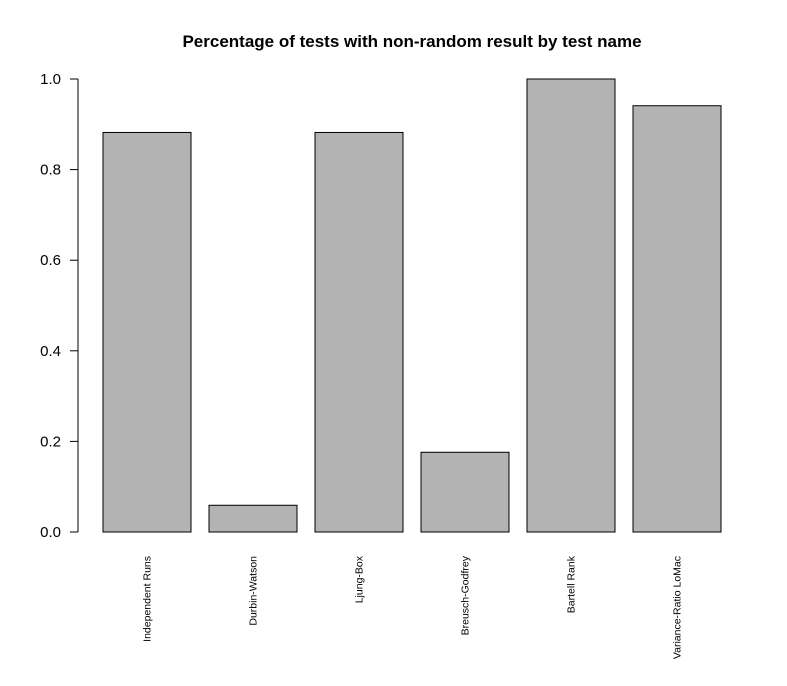 This screenshot has width=787, height=686. I want to click on y-tick-label: 0.6, so click(50, 260).